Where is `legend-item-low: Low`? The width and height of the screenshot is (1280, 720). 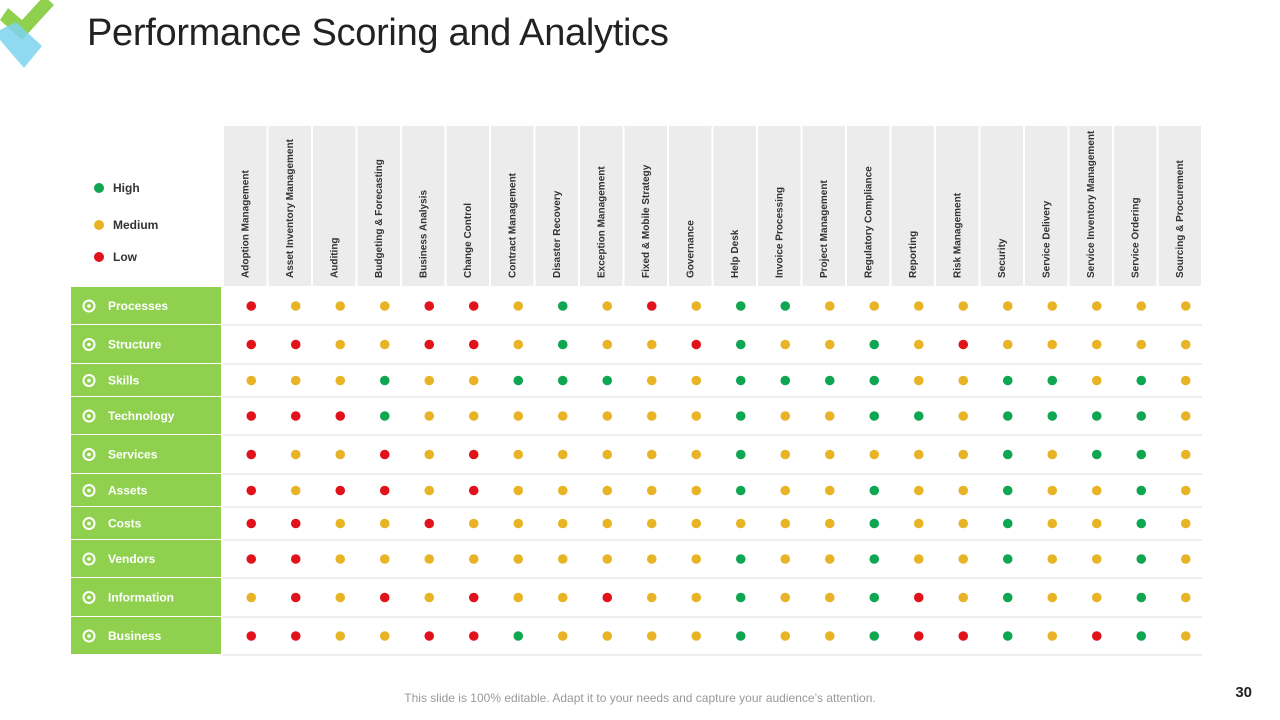 legend-item-low: Low is located at coordinates (115, 256).